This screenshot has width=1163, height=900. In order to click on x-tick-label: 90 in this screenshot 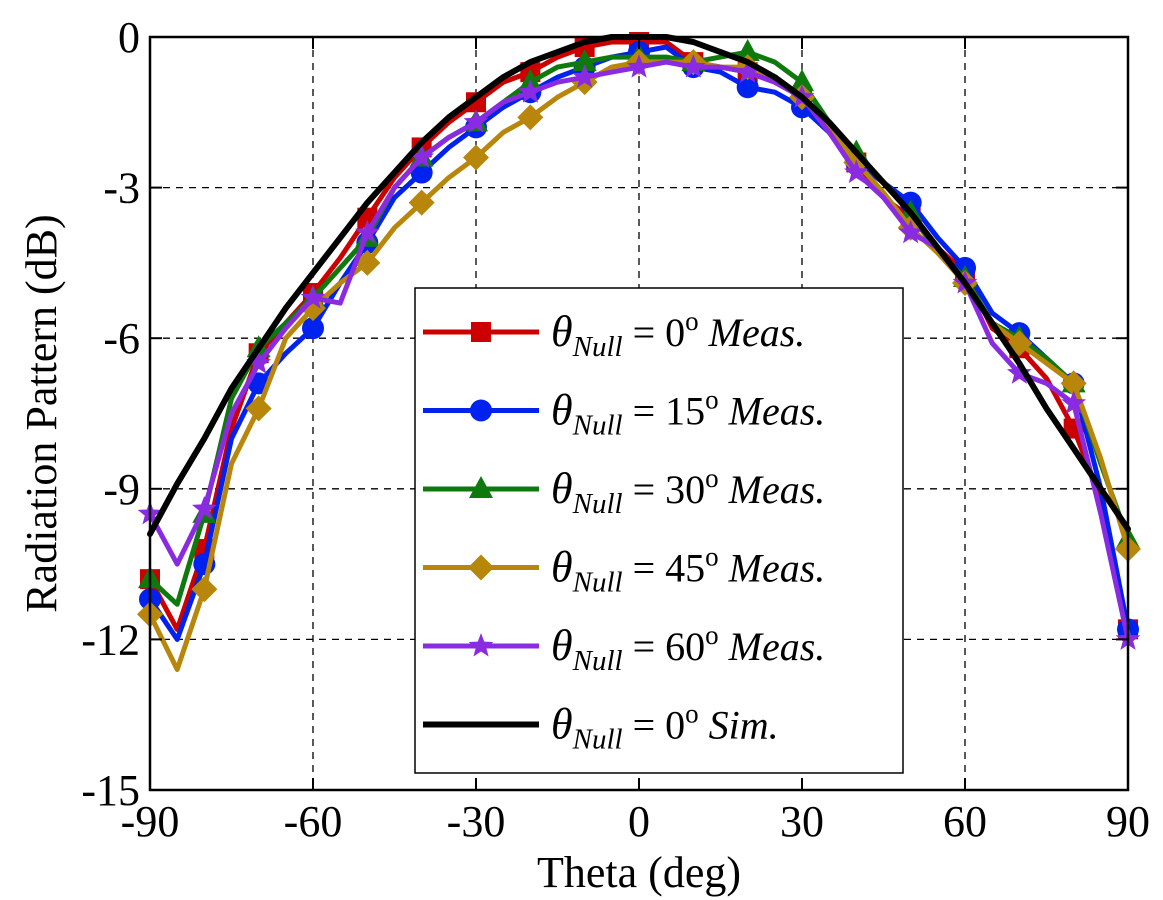, I will do `click(1128, 821)`.